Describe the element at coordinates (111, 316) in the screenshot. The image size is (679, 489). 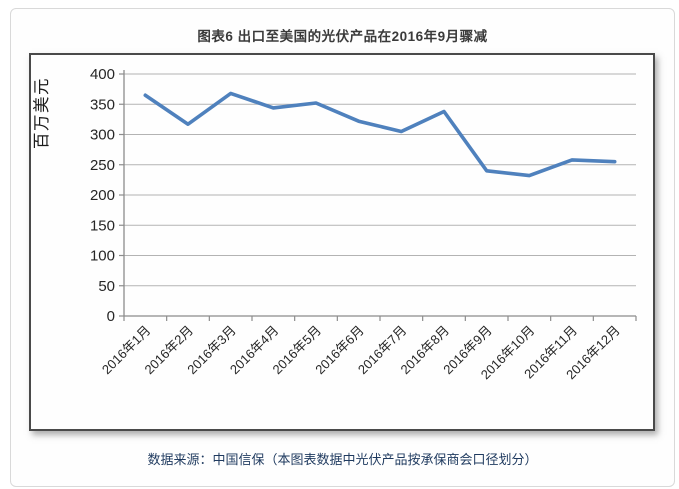
I see `y-tick-label: 0` at that location.